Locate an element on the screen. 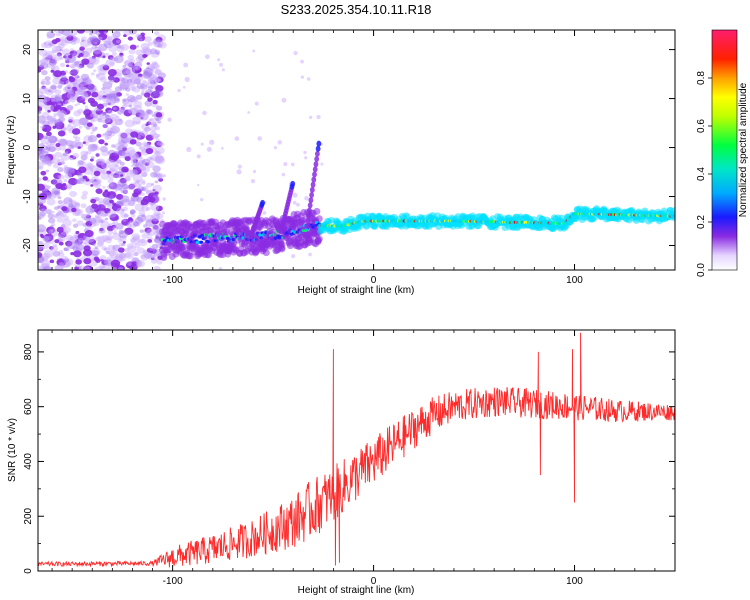  spectrogram-track-halo is located at coordinates (319, 219).